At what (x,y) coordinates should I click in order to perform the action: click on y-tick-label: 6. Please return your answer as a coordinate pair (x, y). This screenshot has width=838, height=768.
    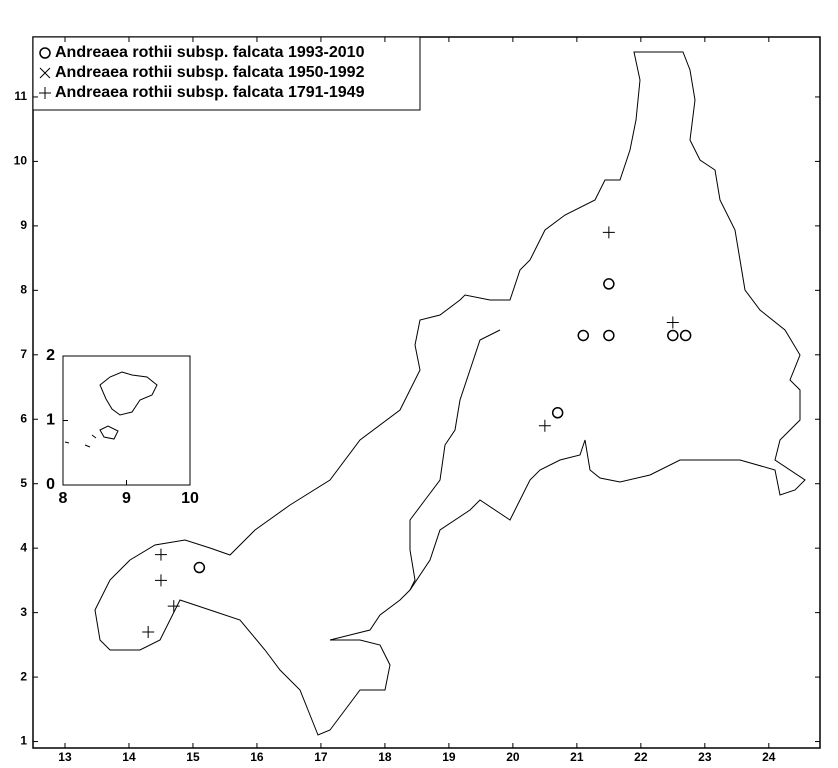
    Looking at the image, I should click on (23, 418).